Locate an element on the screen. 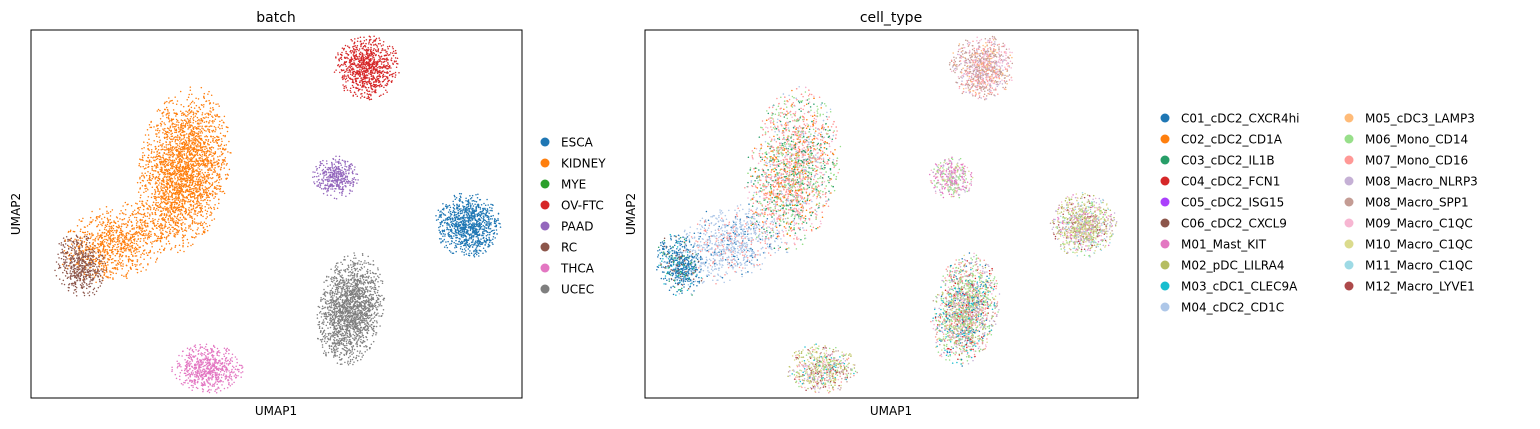 The width and height of the screenshot is (1540, 429). legend-item: PAAD is located at coordinates (566, 227).